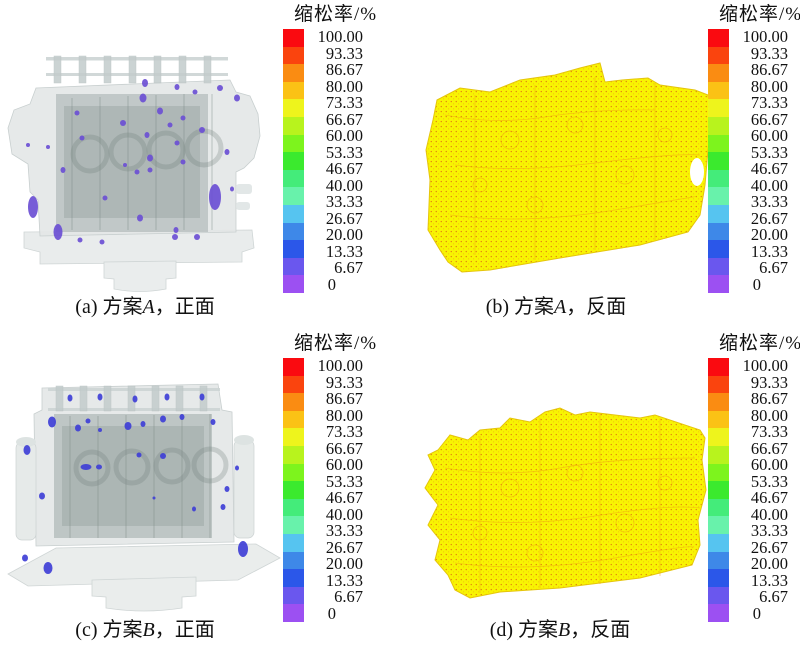  I want to click on casting-body, so click(134, 465).